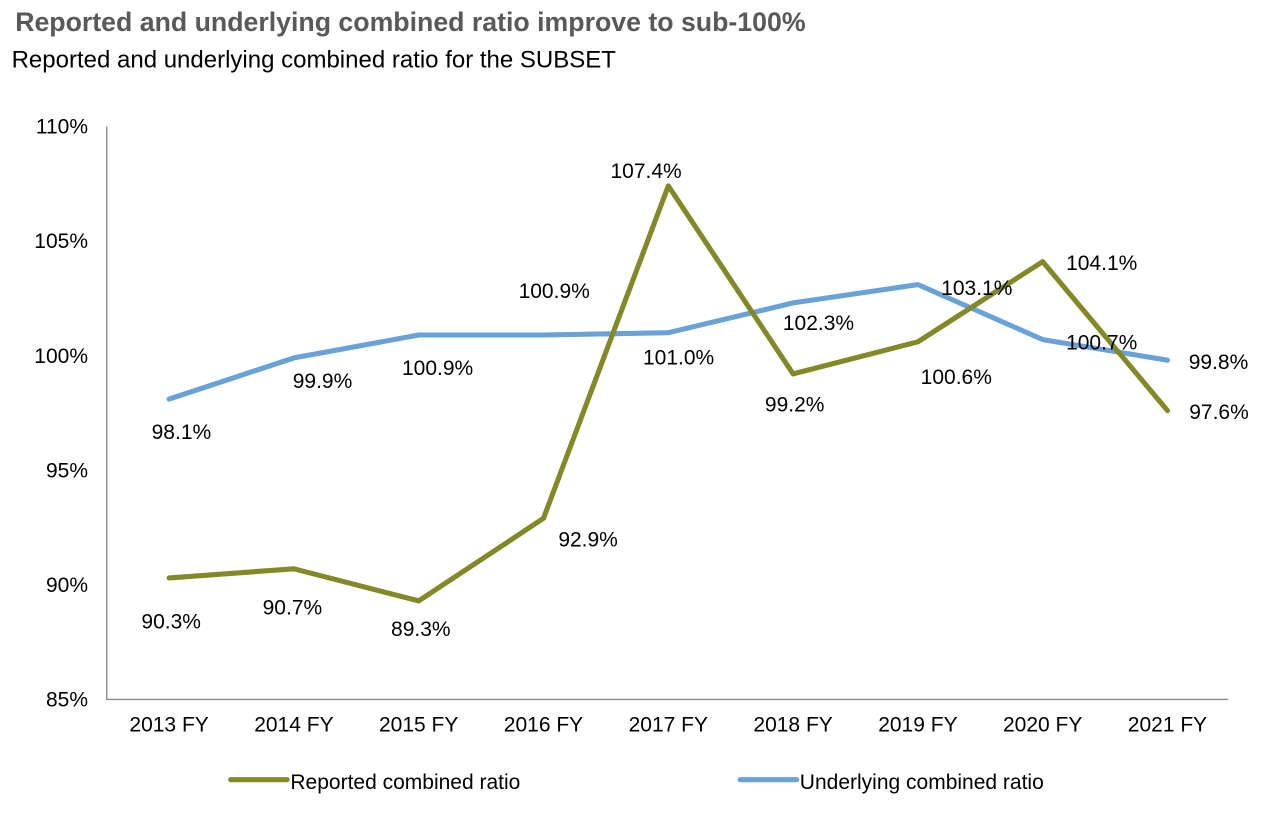  Describe the element at coordinates (168, 725) in the screenshot. I see `svg-text: 2013 FY` at that location.